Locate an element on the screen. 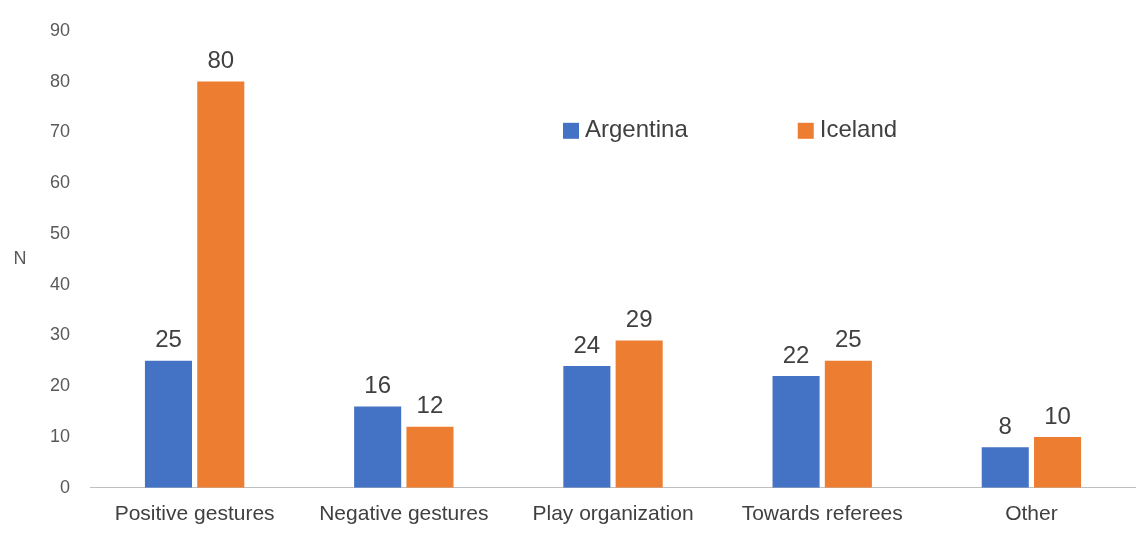 The height and width of the screenshot is (541, 1136). x-tick-label: Other is located at coordinates (1031, 513).